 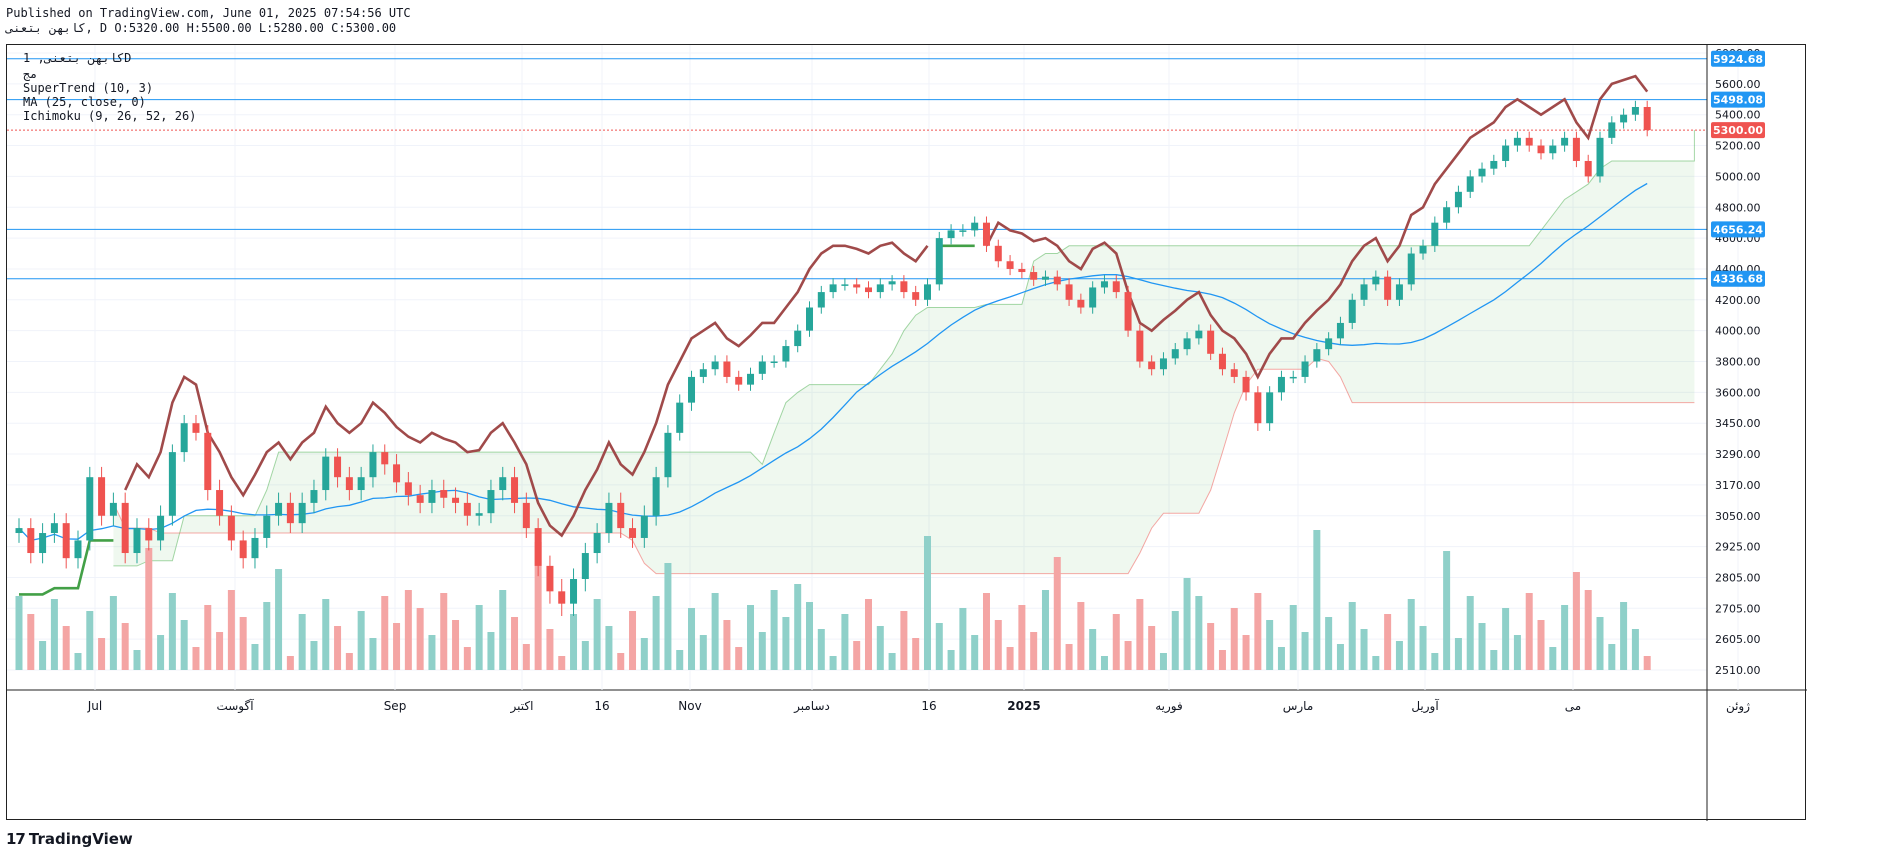 What do you see at coordinates (1023, 706) in the screenshot?
I see `time-tick-label: 2025` at bounding box center [1023, 706].